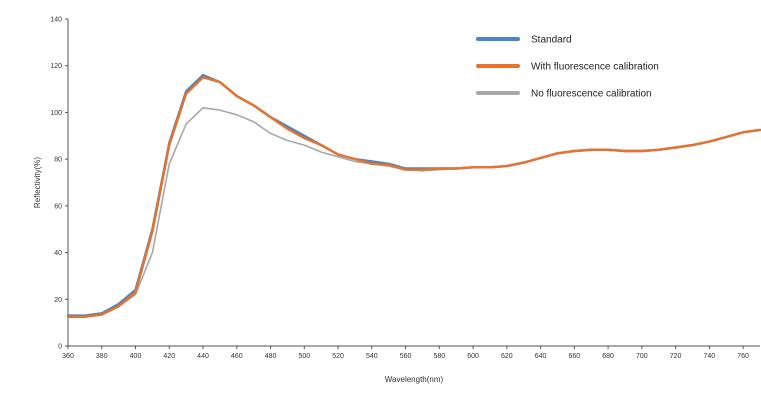  Describe the element at coordinates (237, 356) in the screenshot. I see `x-tick-label: 460` at that location.